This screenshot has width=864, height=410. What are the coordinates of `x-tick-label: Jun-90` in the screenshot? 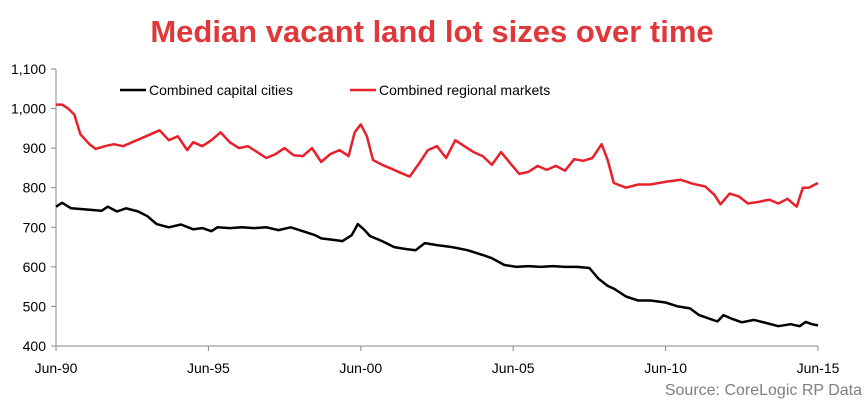 It's located at (56, 368).